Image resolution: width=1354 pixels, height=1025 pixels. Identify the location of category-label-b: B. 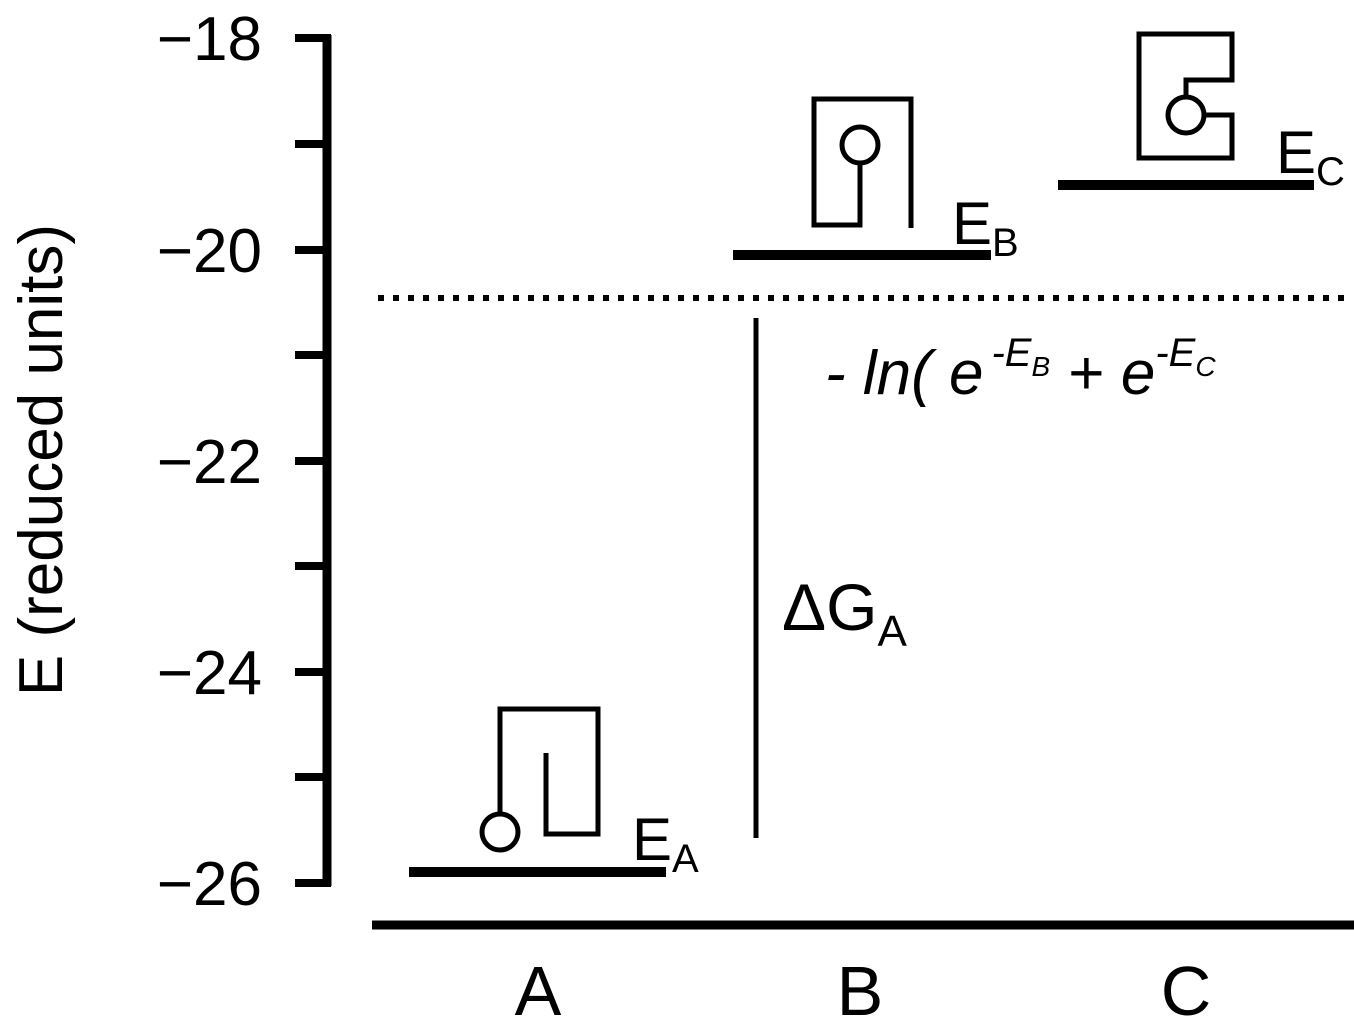
(860, 986).